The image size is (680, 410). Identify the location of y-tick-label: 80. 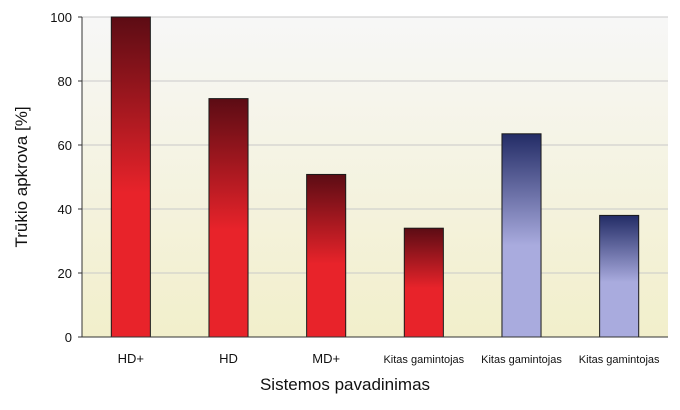
(65, 81).